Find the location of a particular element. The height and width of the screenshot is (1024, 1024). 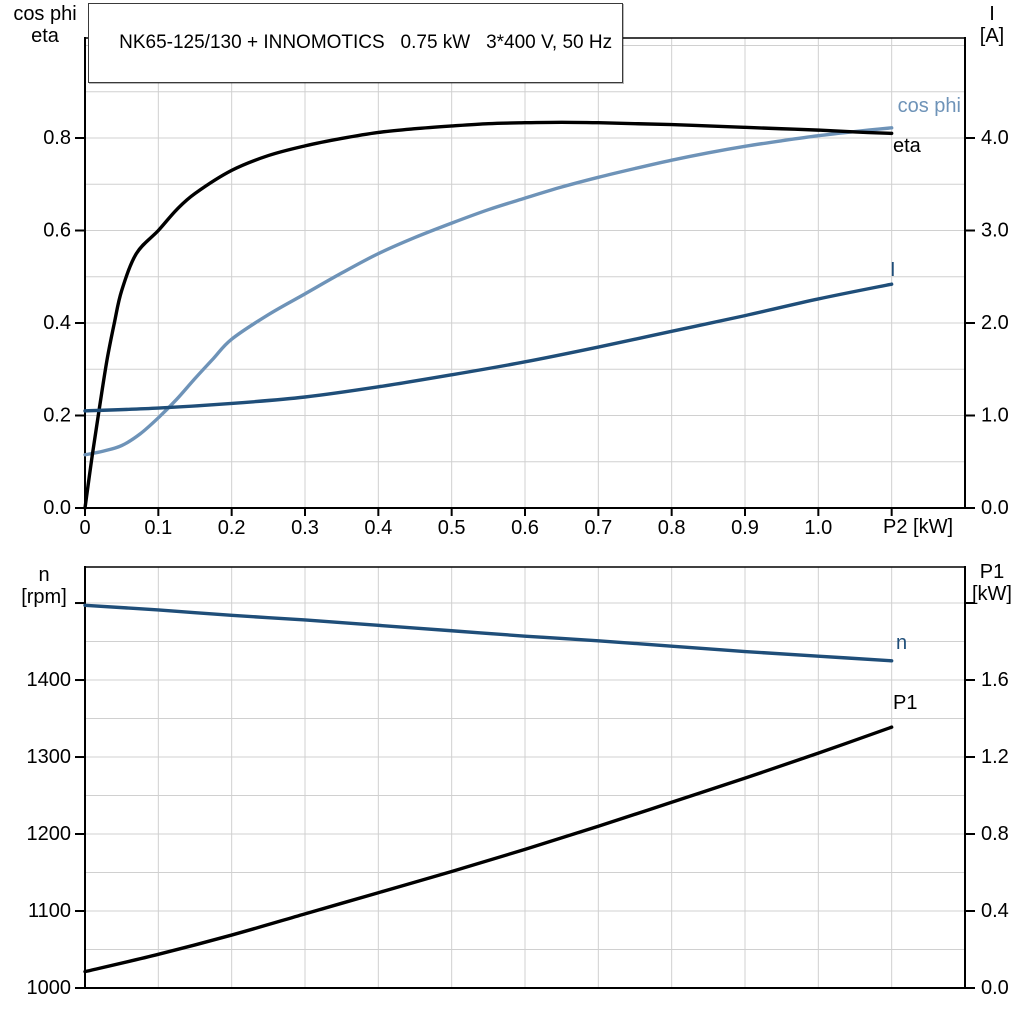

curve-label-eta: eta is located at coordinates (907, 146).